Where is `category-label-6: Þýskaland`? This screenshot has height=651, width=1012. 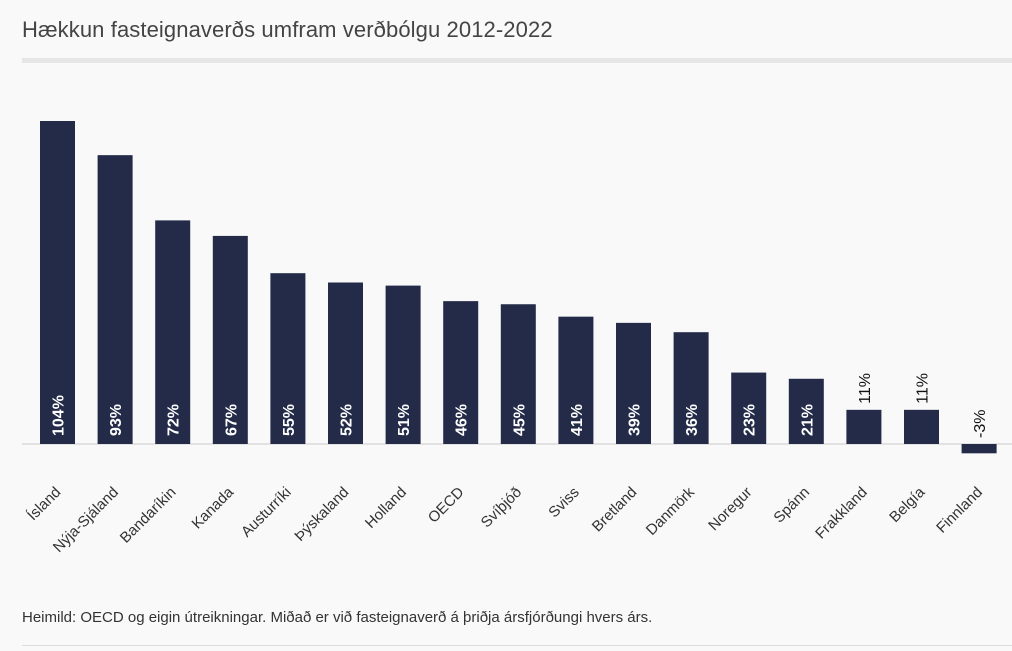 category-label-6: Þýskaland is located at coordinates (321, 514).